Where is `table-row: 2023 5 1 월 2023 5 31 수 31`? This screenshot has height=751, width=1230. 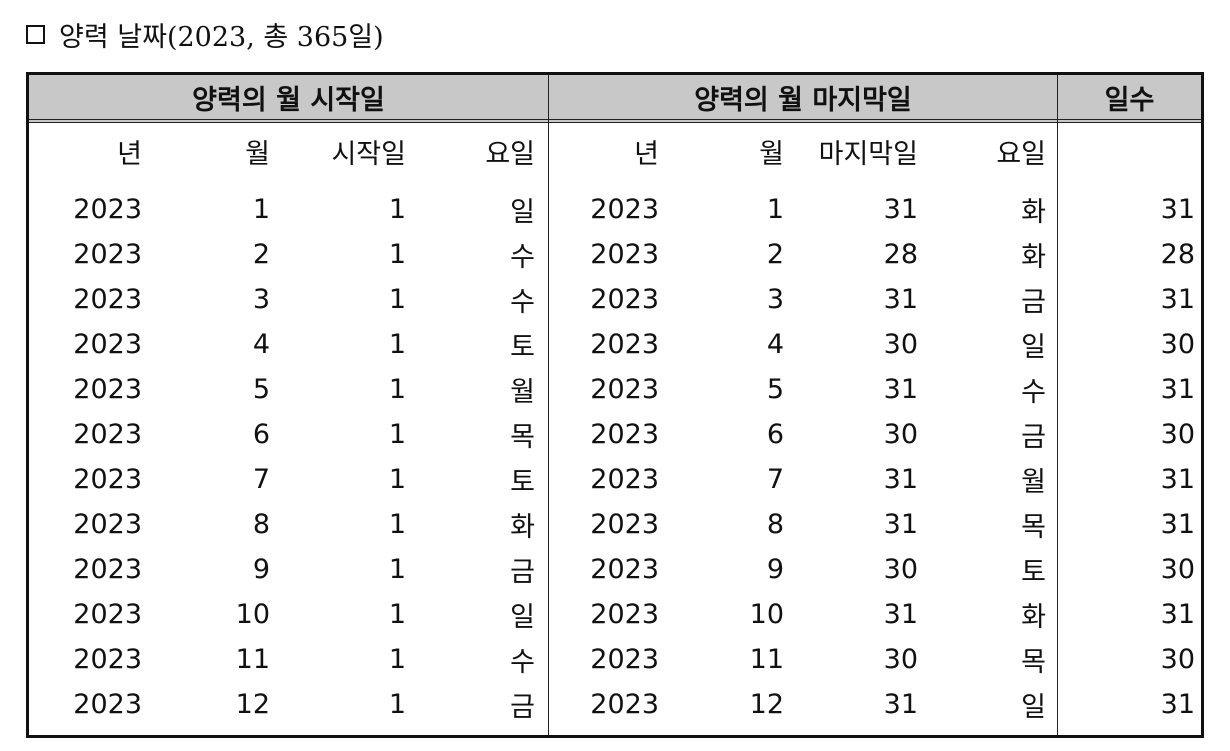
table-row: 2023 5 1 월 2023 5 31 수 31 is located at coordinates (615, 389).